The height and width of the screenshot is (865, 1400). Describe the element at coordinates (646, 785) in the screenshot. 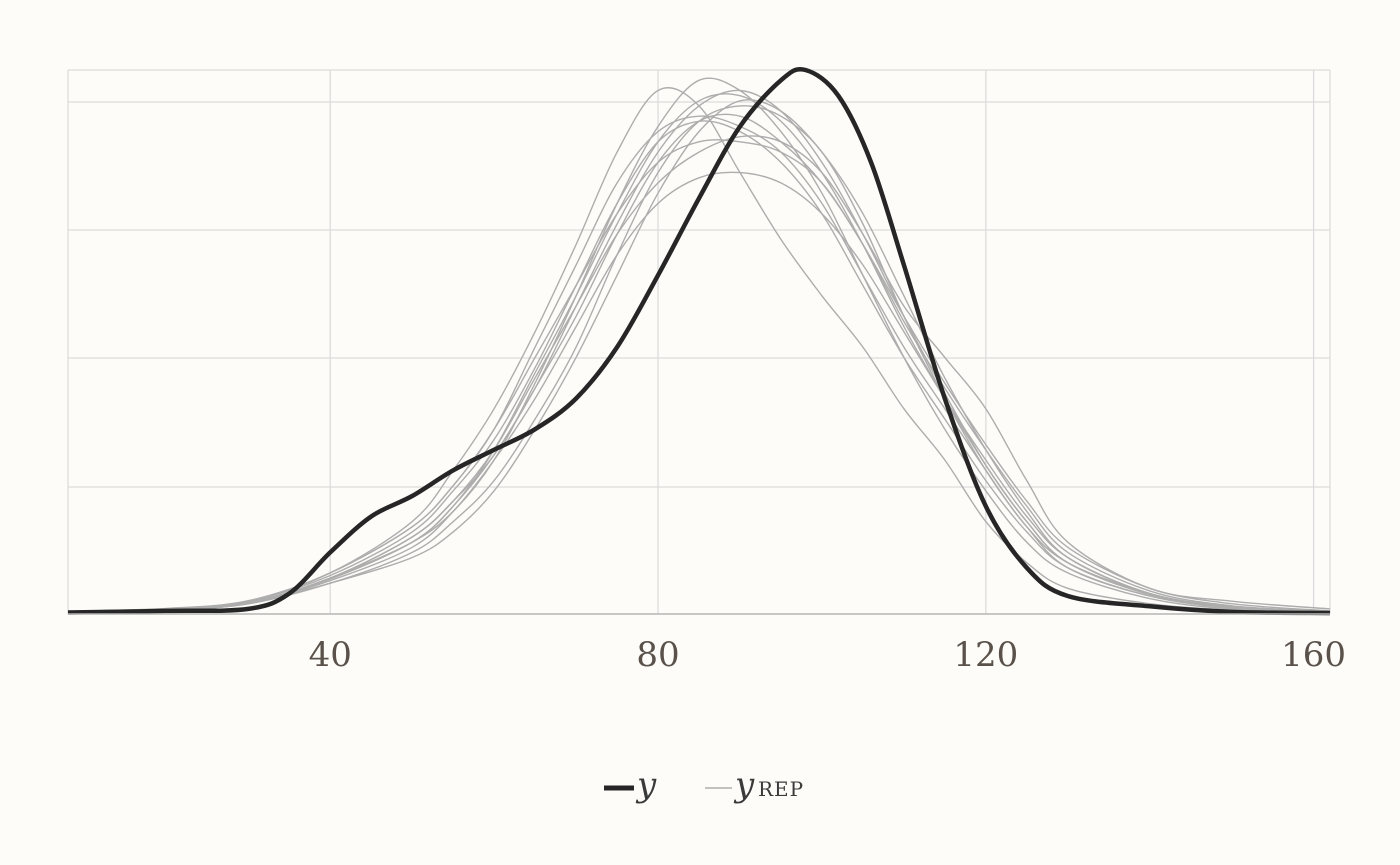

I see `legend-observed-label: y` at that location.